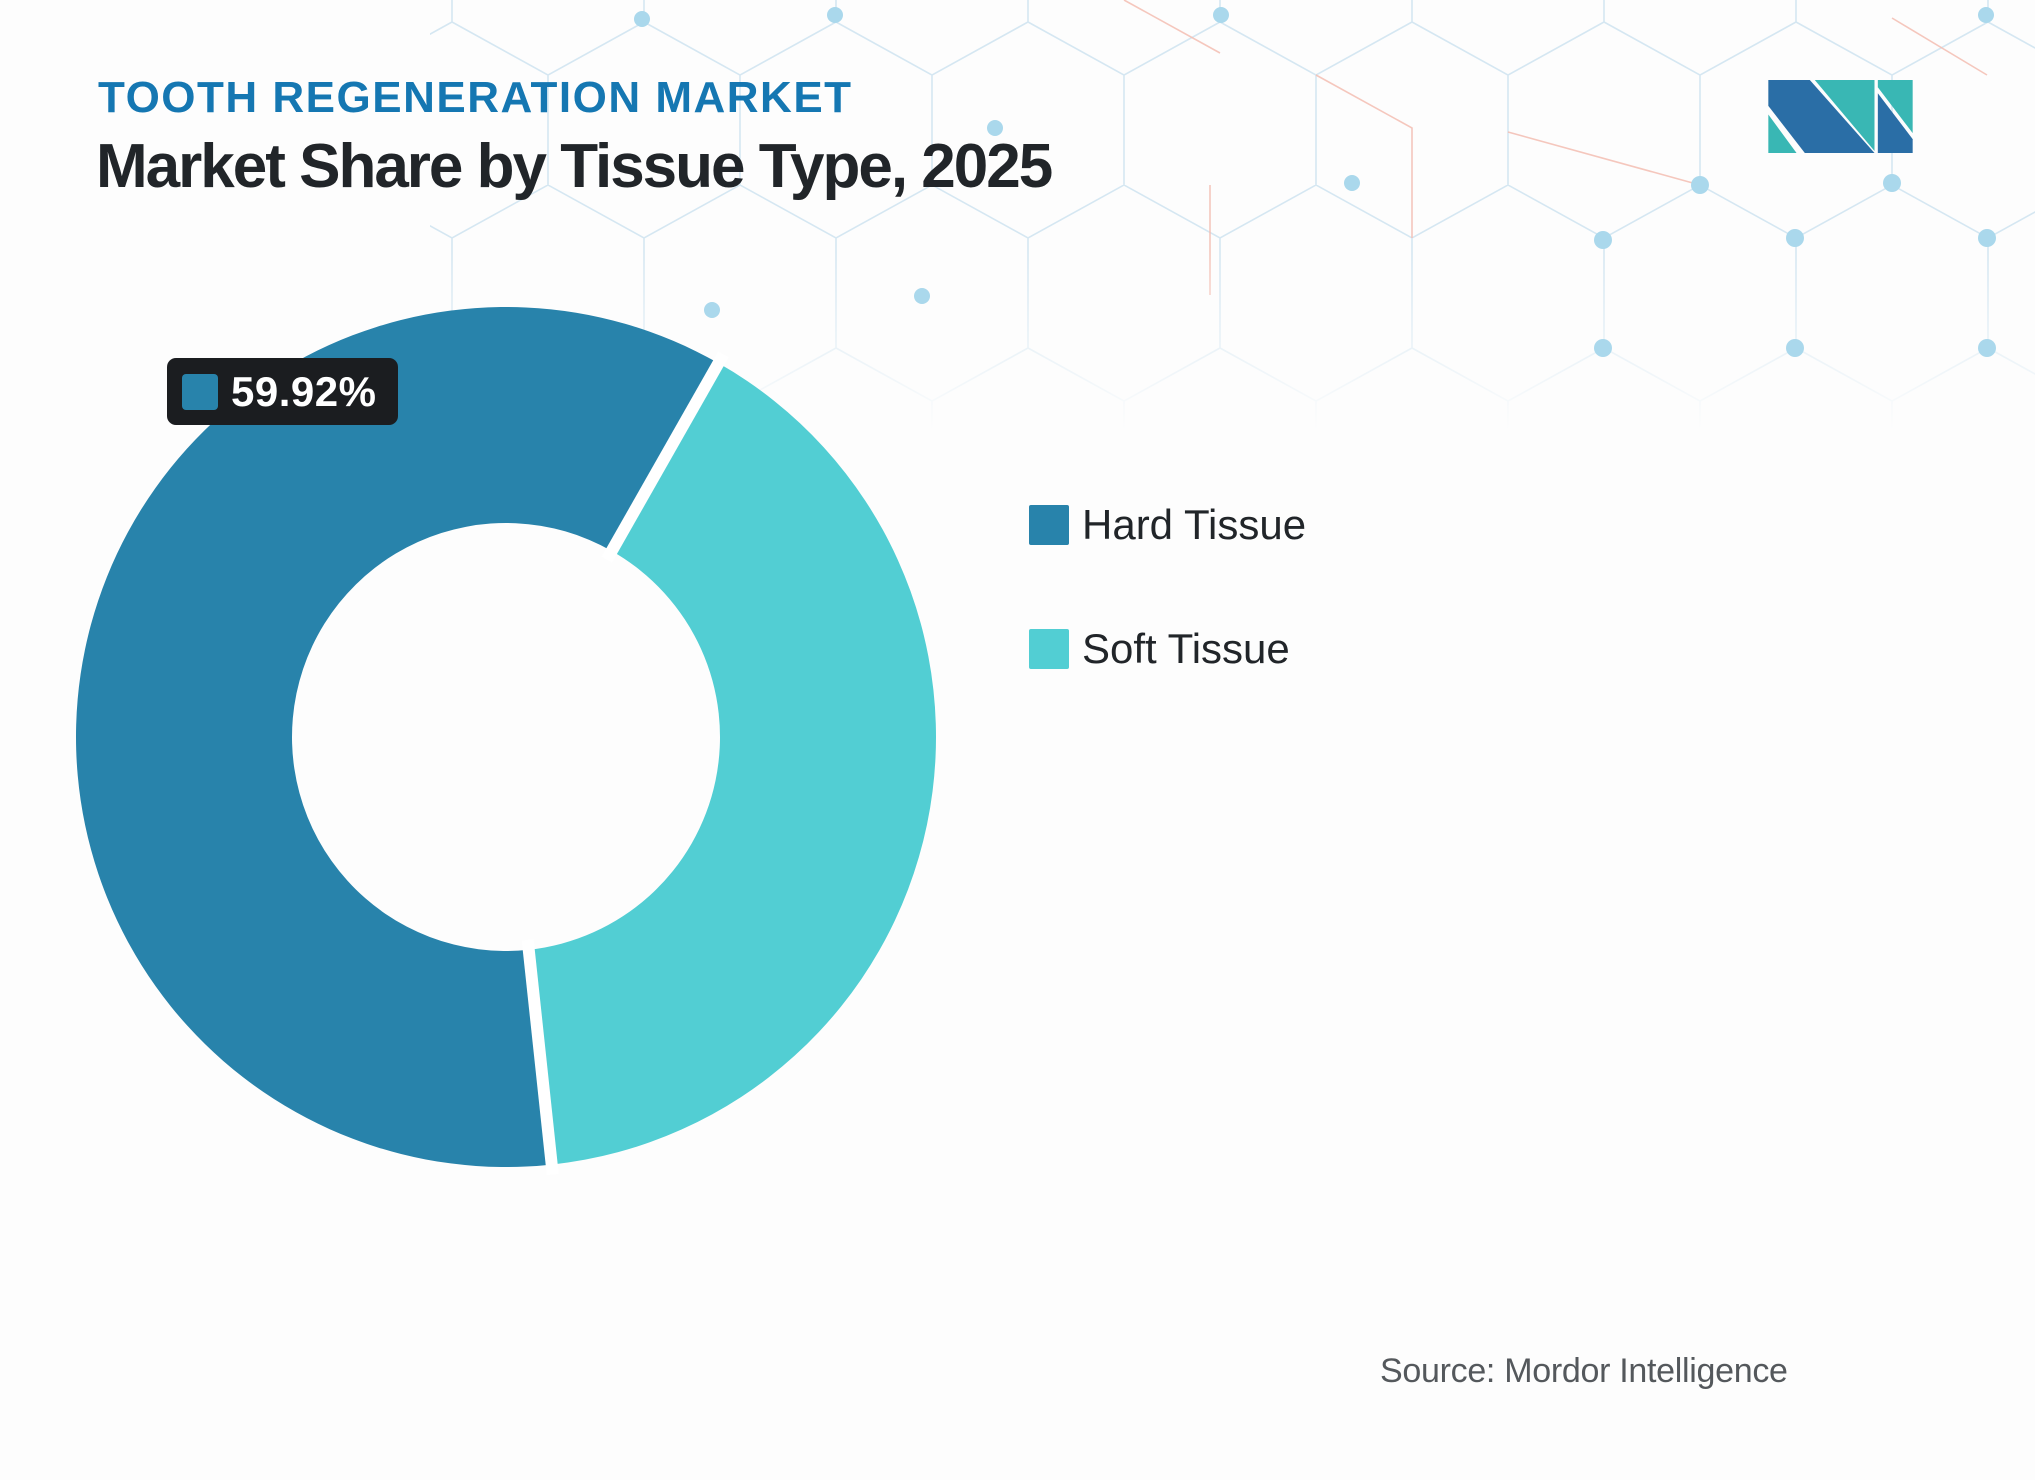 This screenshot has height=1480, width=2035. What do you see at coordinates (1782, 133) in the screenshot?
I see `logo-left-teal-triangle` at bounding box center [1782, 133].